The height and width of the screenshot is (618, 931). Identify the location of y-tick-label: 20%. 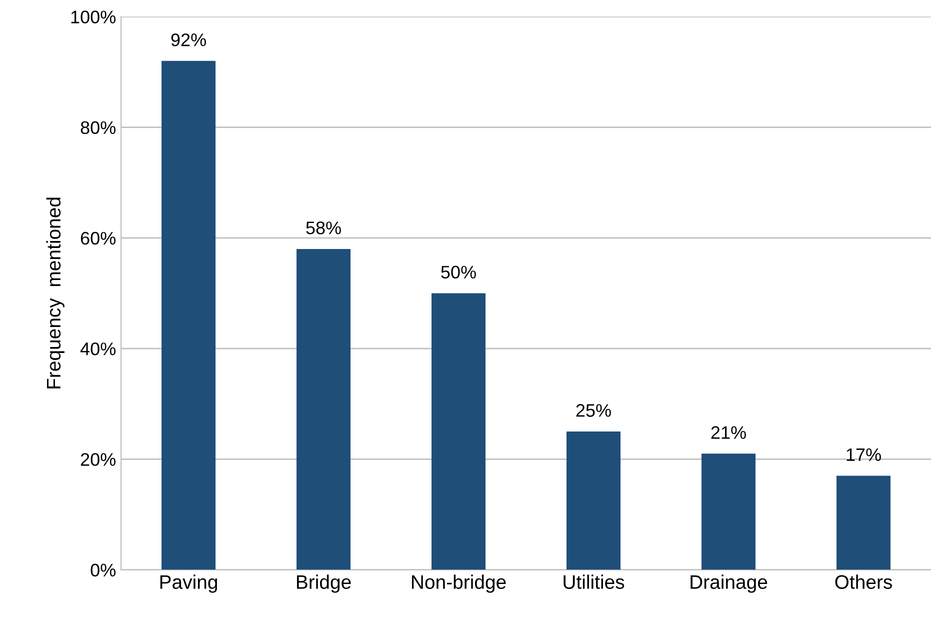
(98, 459).